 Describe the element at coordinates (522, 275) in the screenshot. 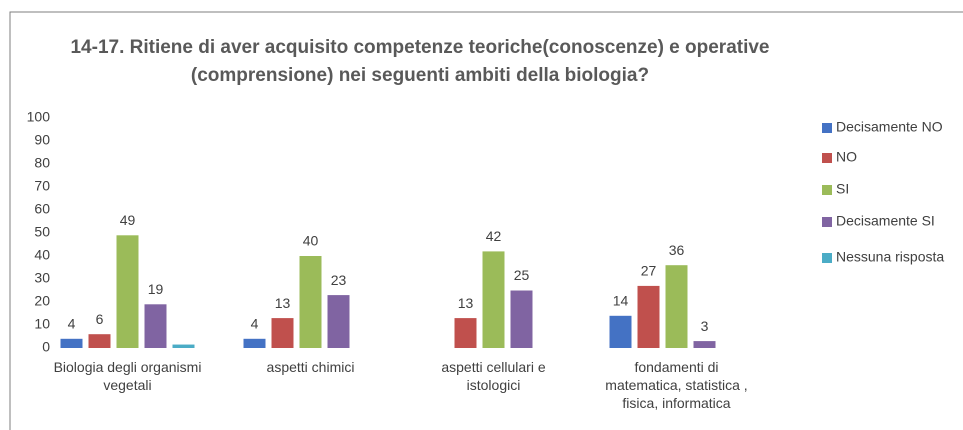

I see `data-label: 25` at that location.